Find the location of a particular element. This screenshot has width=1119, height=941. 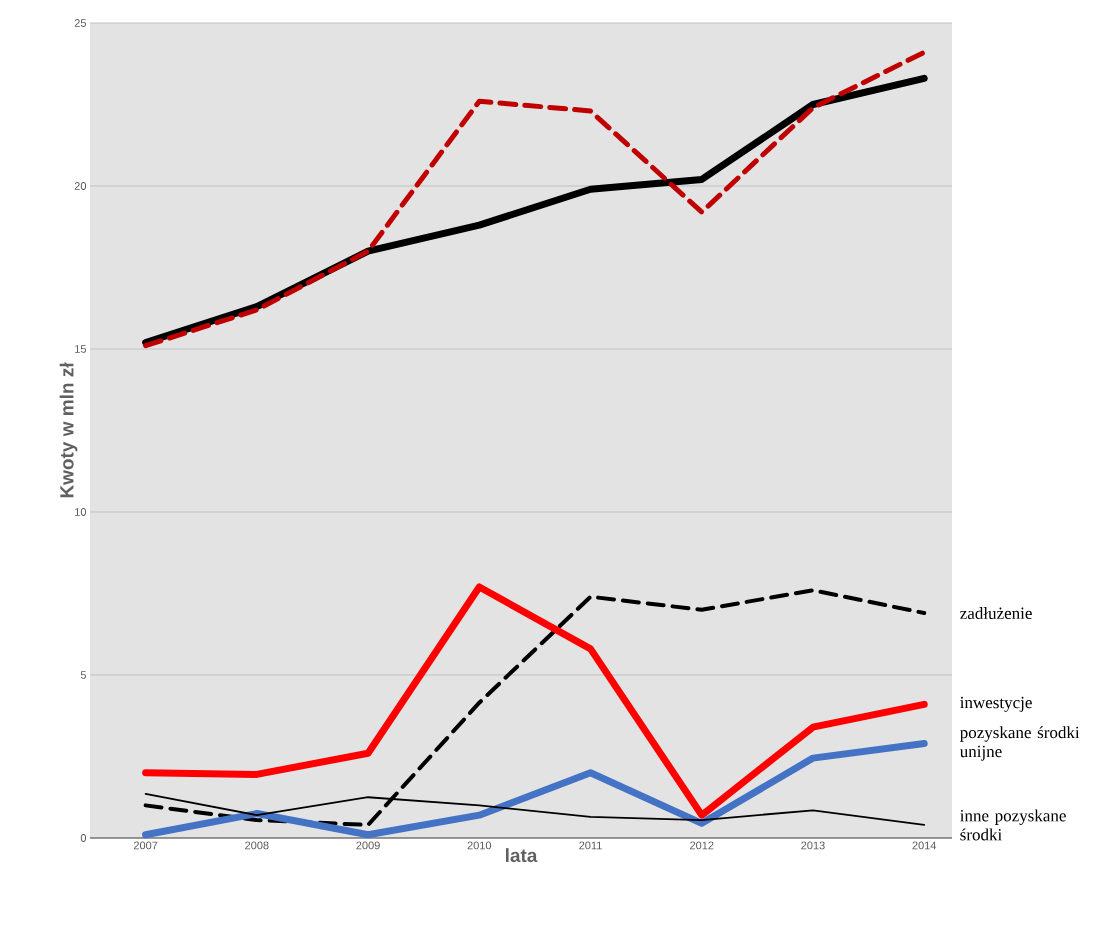

y-tick-label: 25 is located at coordinates (80, 23).